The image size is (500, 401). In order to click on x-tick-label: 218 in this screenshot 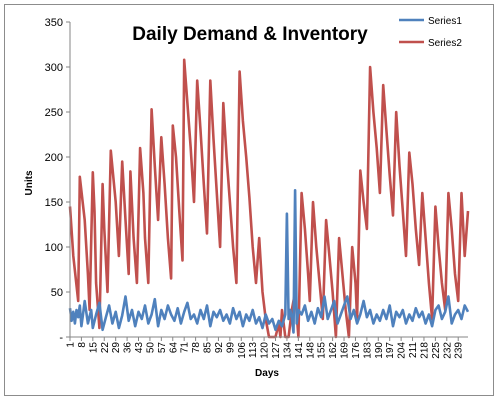, I will do `click(424, 350)`.